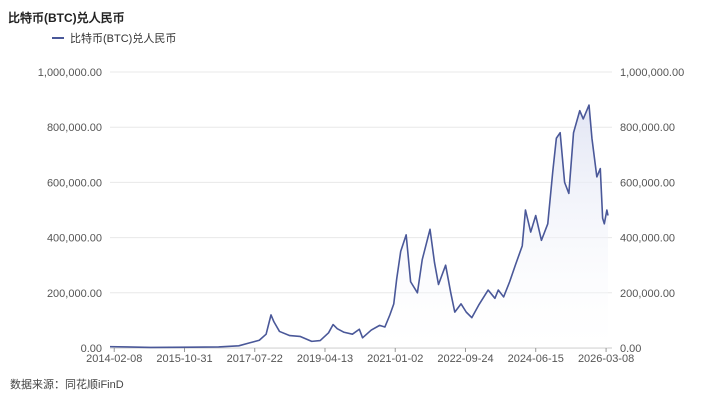 The image size is (720, 400). I want to click on legend: 比特币(BTC)兑人民币, so click(114, 38).